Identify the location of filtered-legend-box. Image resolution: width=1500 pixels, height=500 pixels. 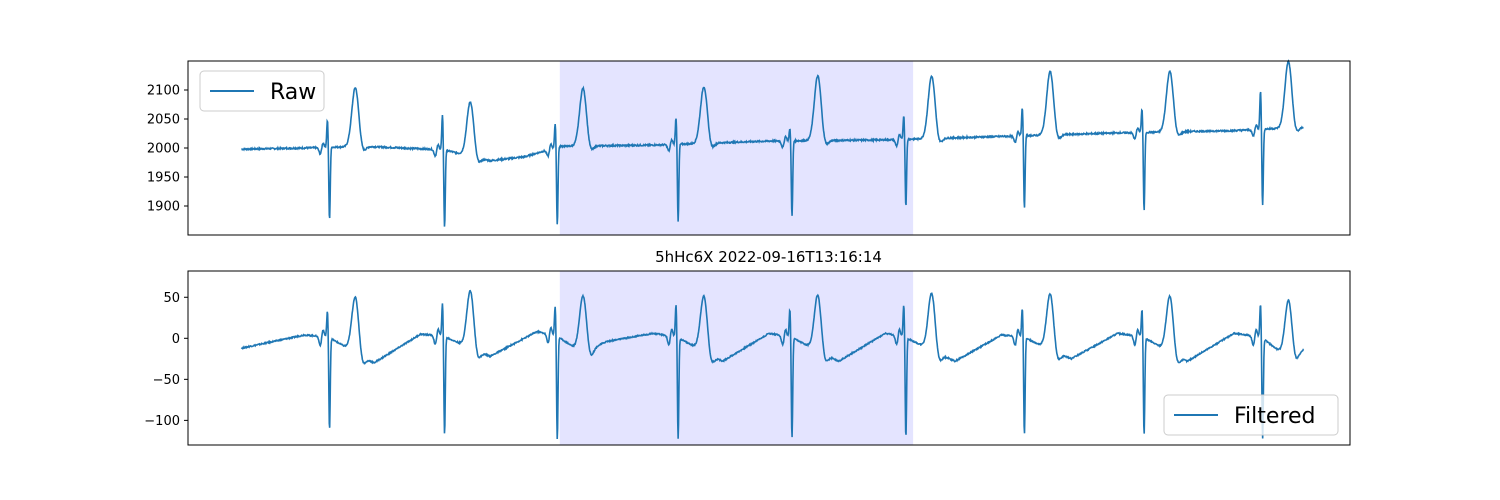
(1251, 415).